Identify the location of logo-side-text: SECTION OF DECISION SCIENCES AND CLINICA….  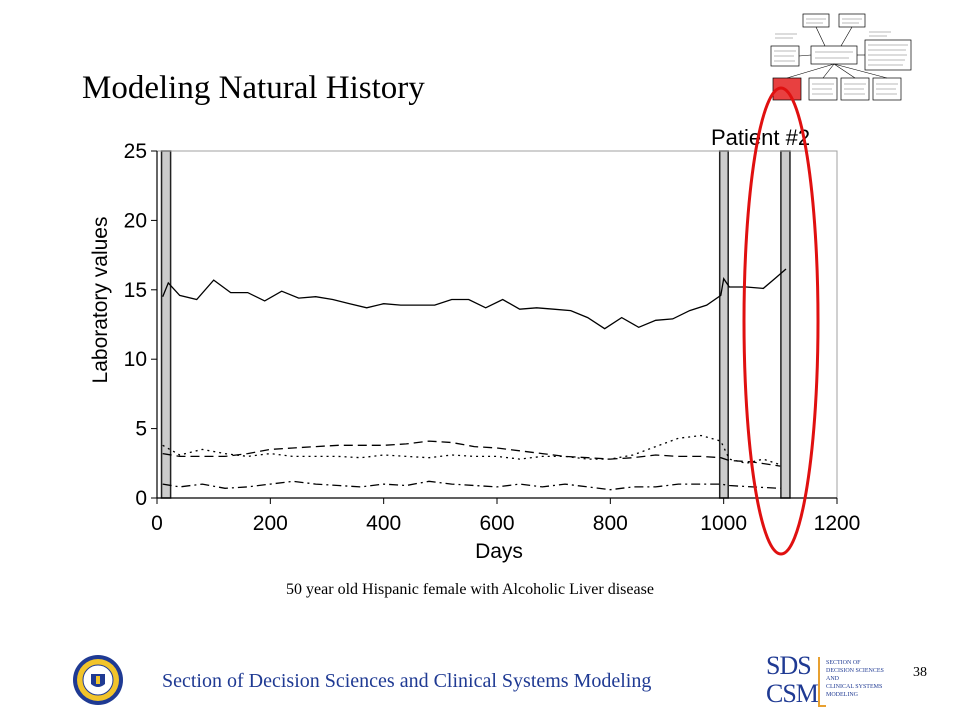
(855, 679).